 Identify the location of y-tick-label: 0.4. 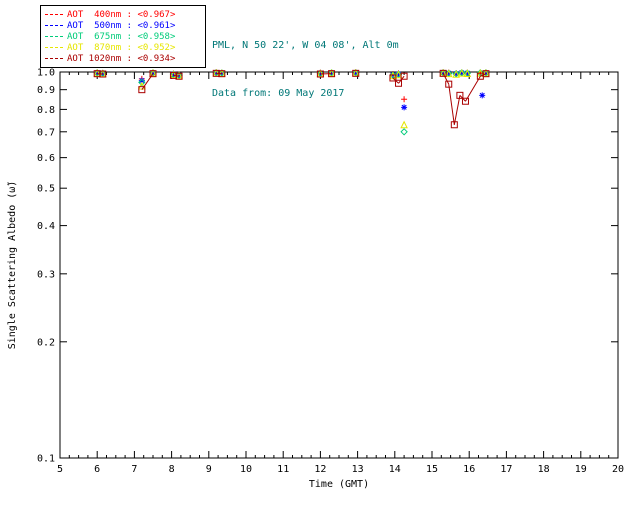
(46, 226).